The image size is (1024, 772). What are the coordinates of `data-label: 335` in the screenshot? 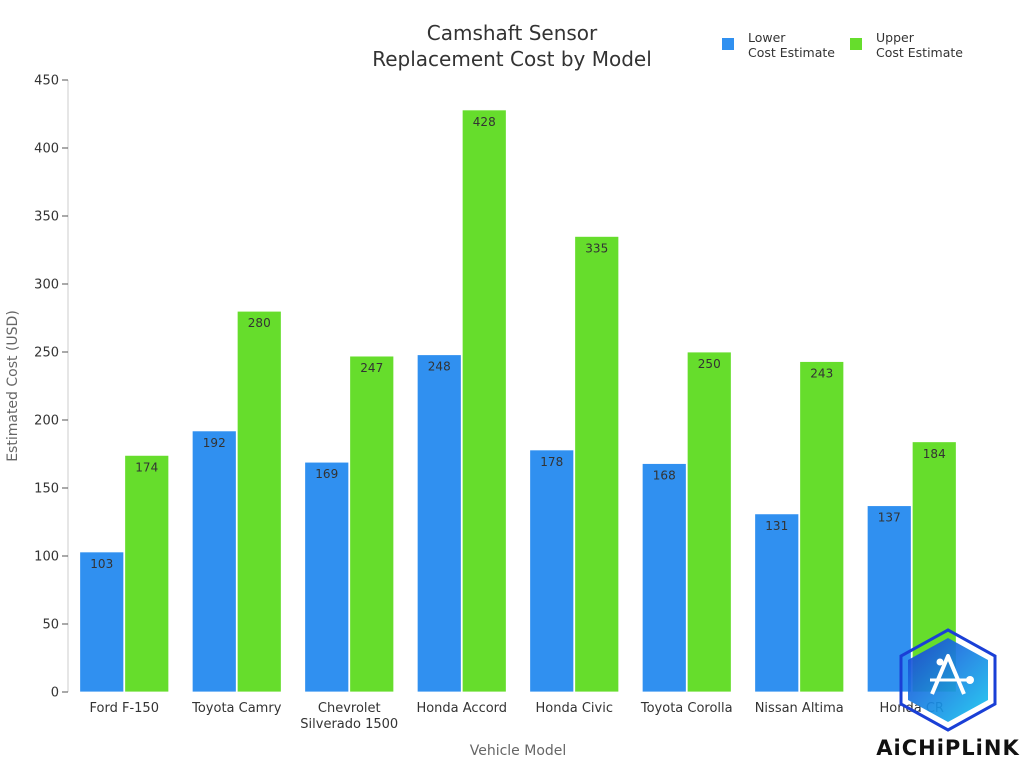 It's located at (596, 248).